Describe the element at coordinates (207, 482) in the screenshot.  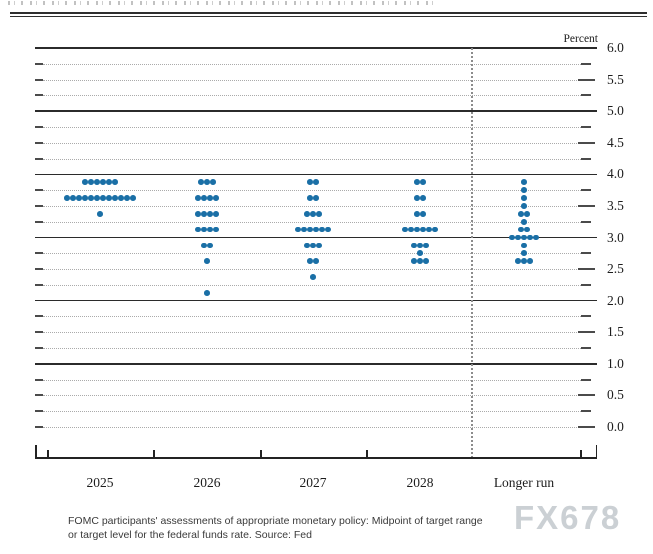
I see `x-axis-label: 2026` at that location.